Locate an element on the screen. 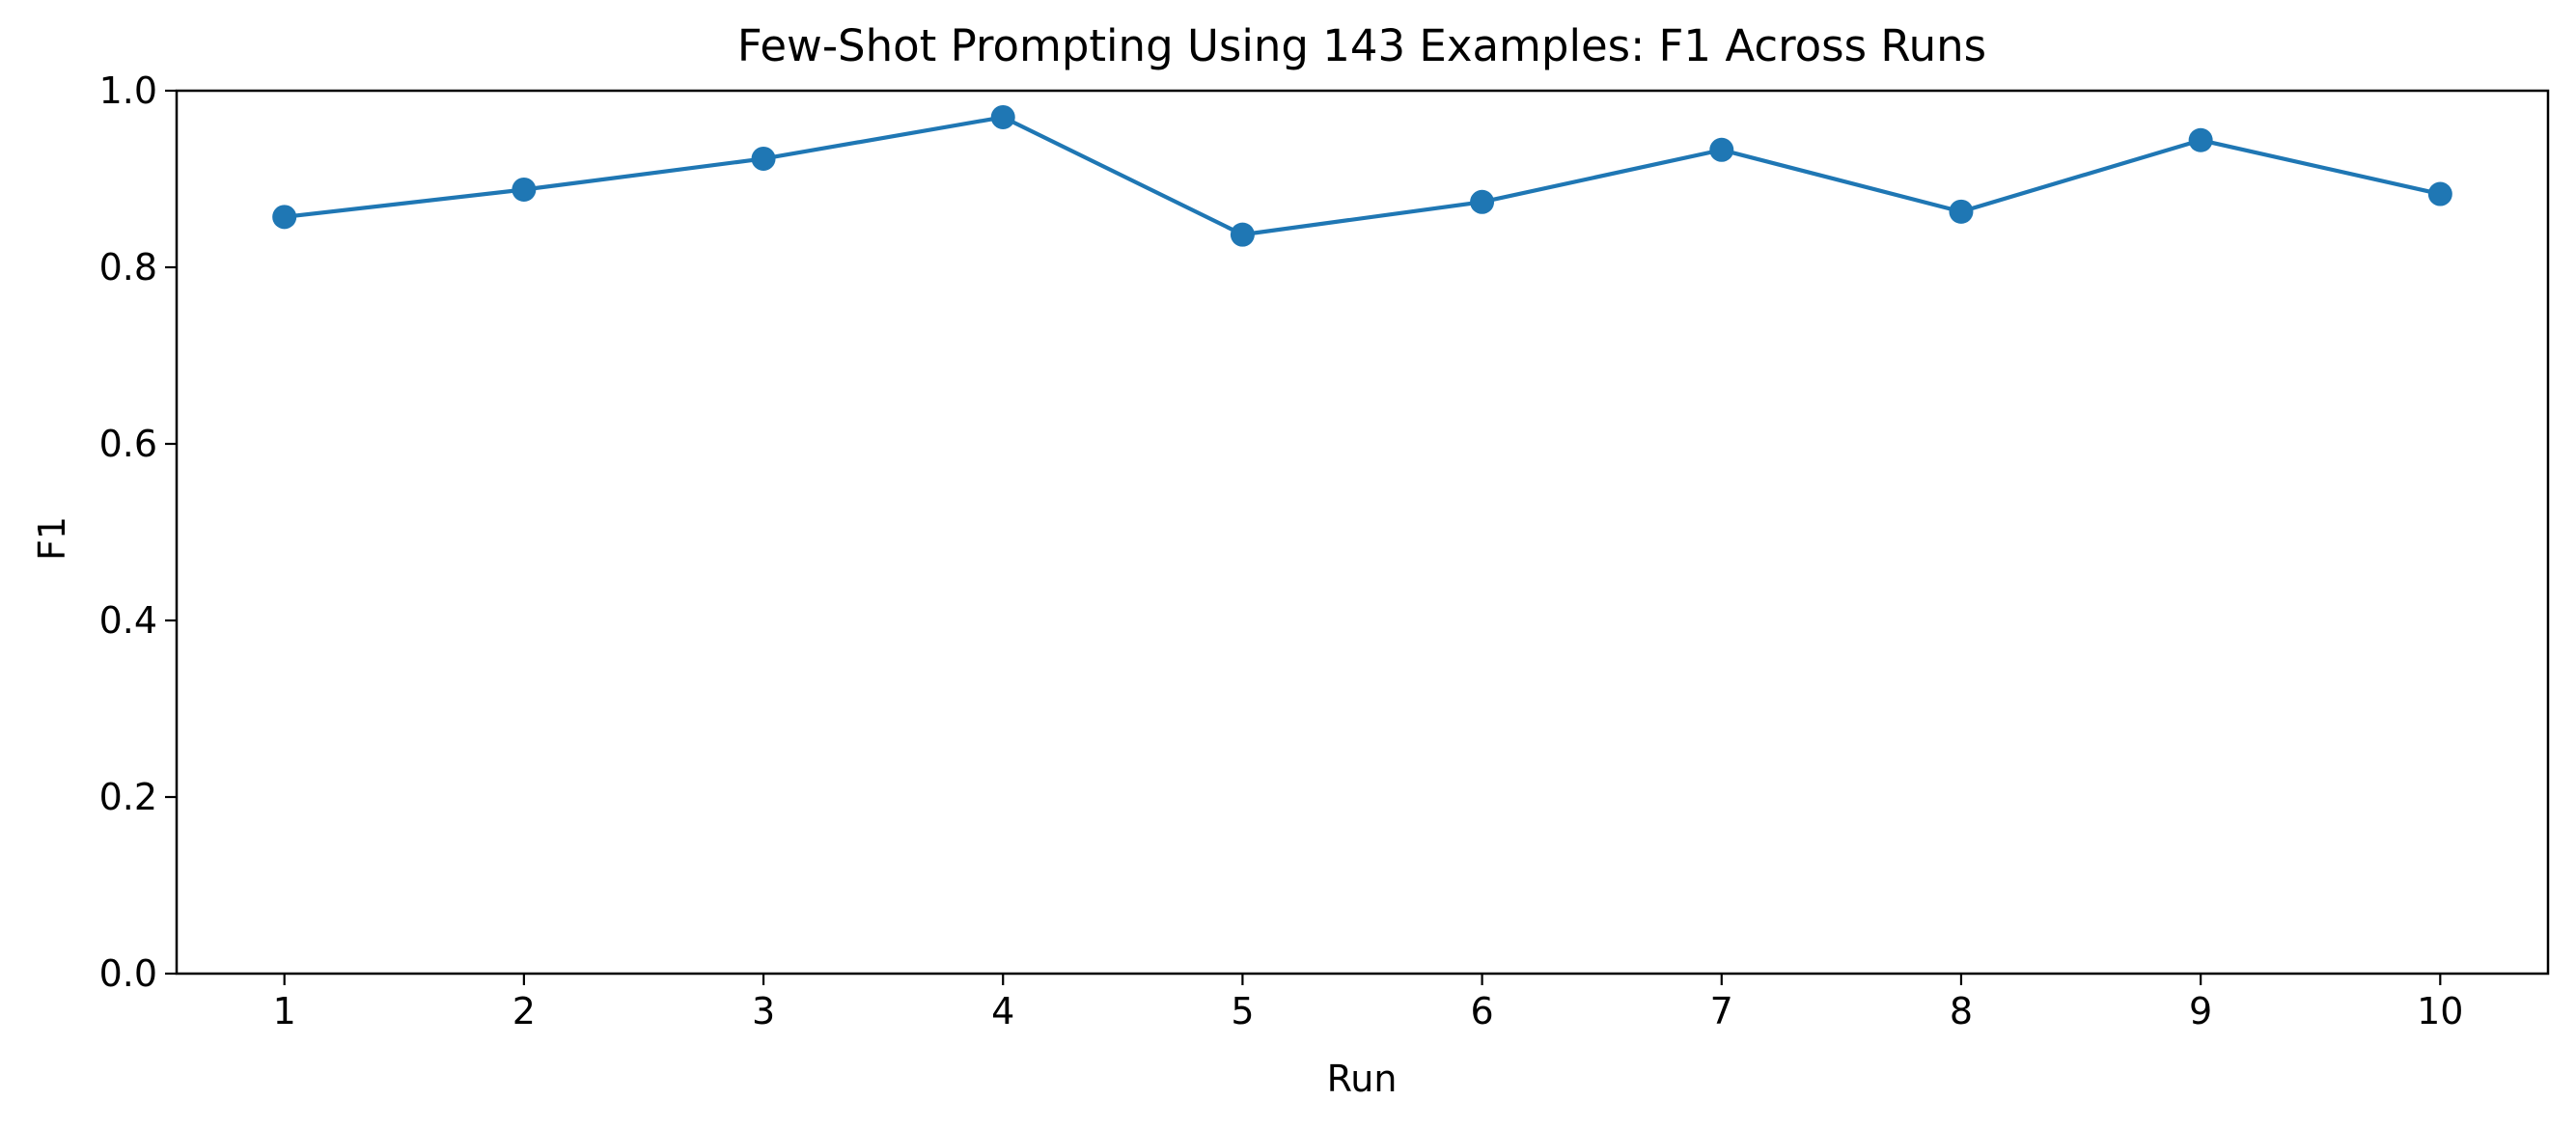  x-tick-label: 2 is located at coordinates (524, 1011).